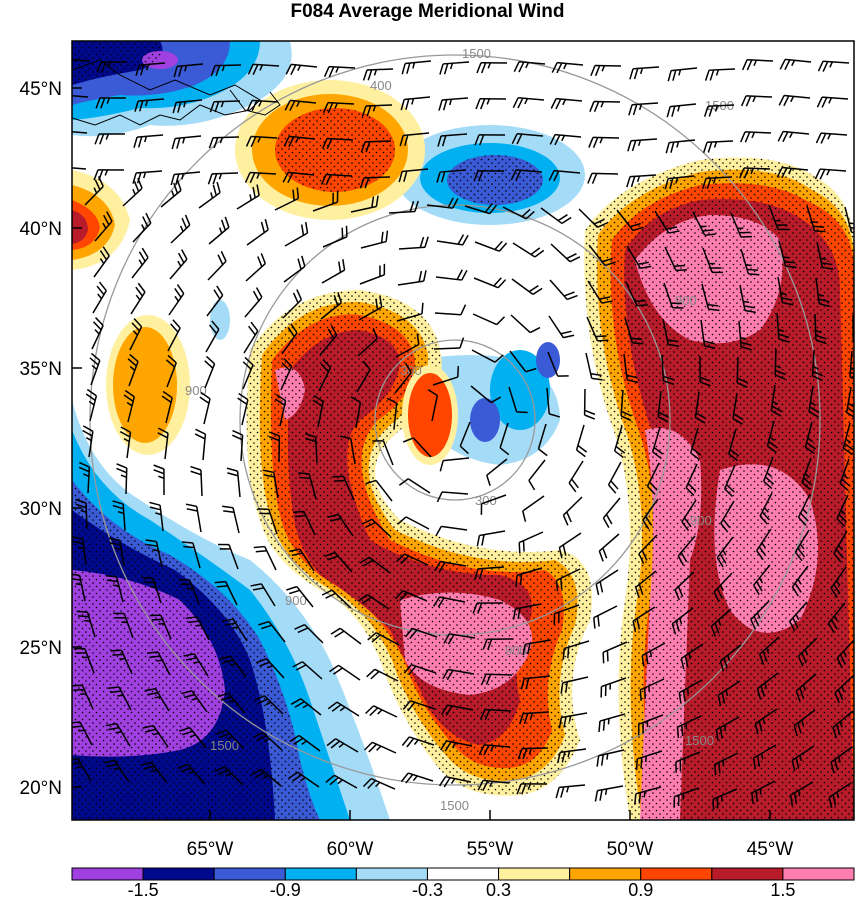 This screenshot has height=900, width=855. What do you see at coordinates (178, 874) in the screenshot?
I see `colorbar-swatch` at bounding box center [178, 874].